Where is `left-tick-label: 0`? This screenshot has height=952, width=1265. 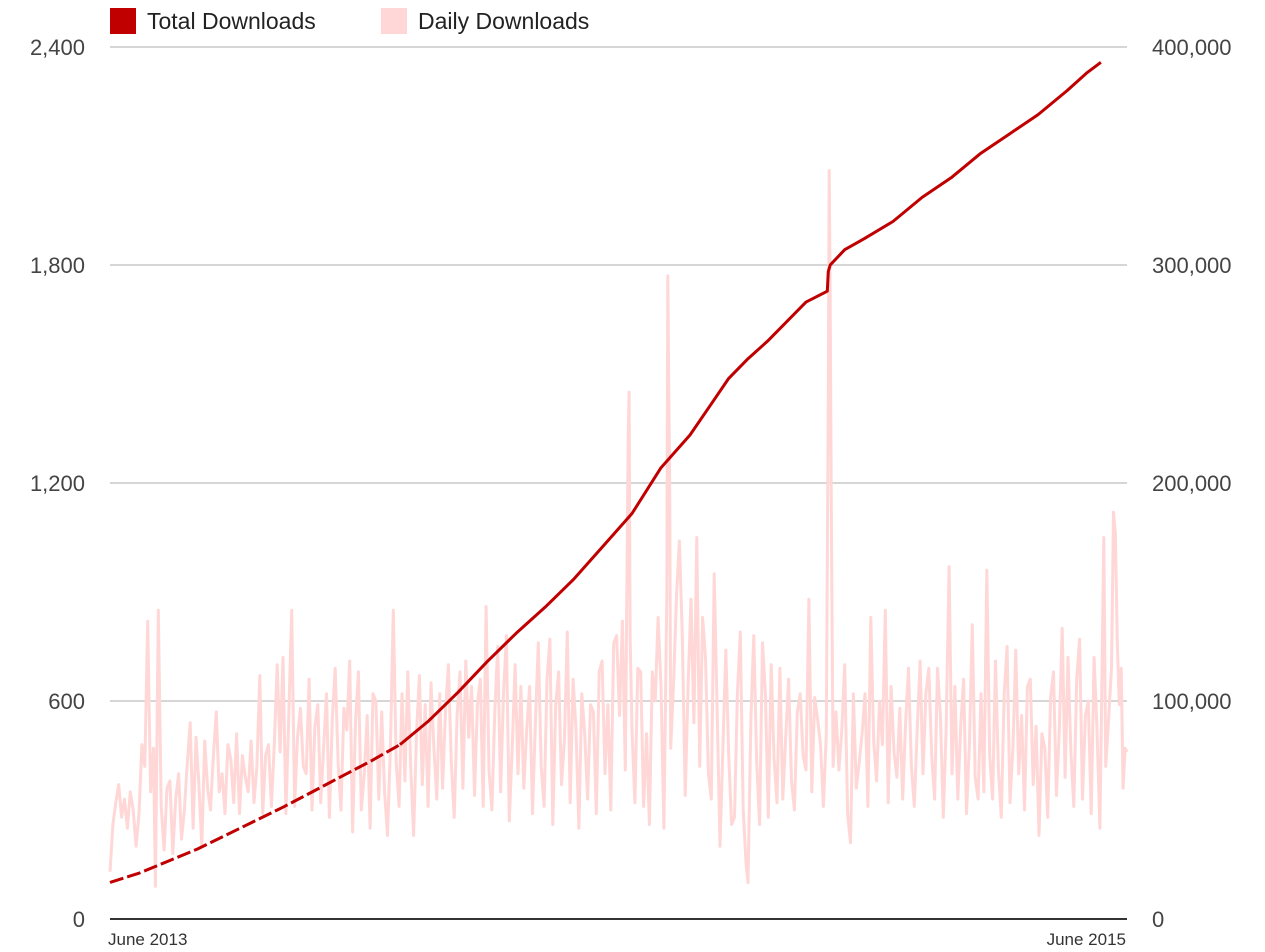 left-tick-label: 0 is located at coordinates (79, 919).